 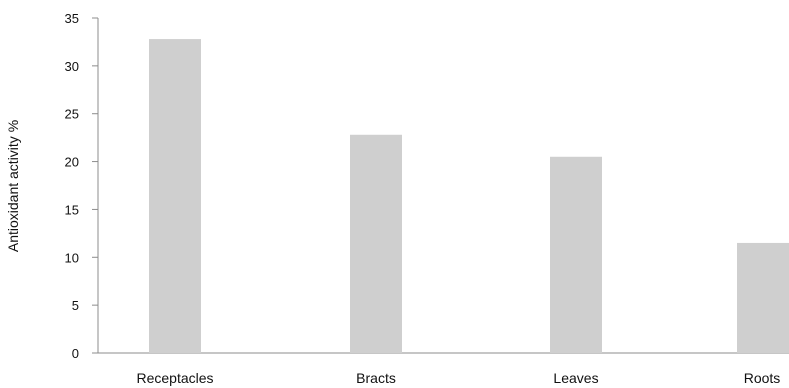 What do you see at coordinates (75, 305) in the screenshot?
I see `y-tick-label: 5` at bounding box center [75, 305].